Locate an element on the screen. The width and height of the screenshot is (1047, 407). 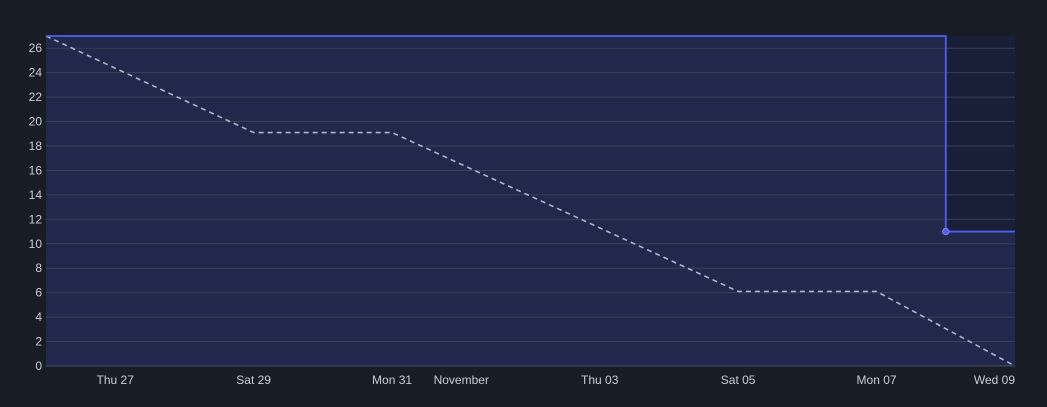
y-tick-label: 4 is located at coordinates (38, 317).